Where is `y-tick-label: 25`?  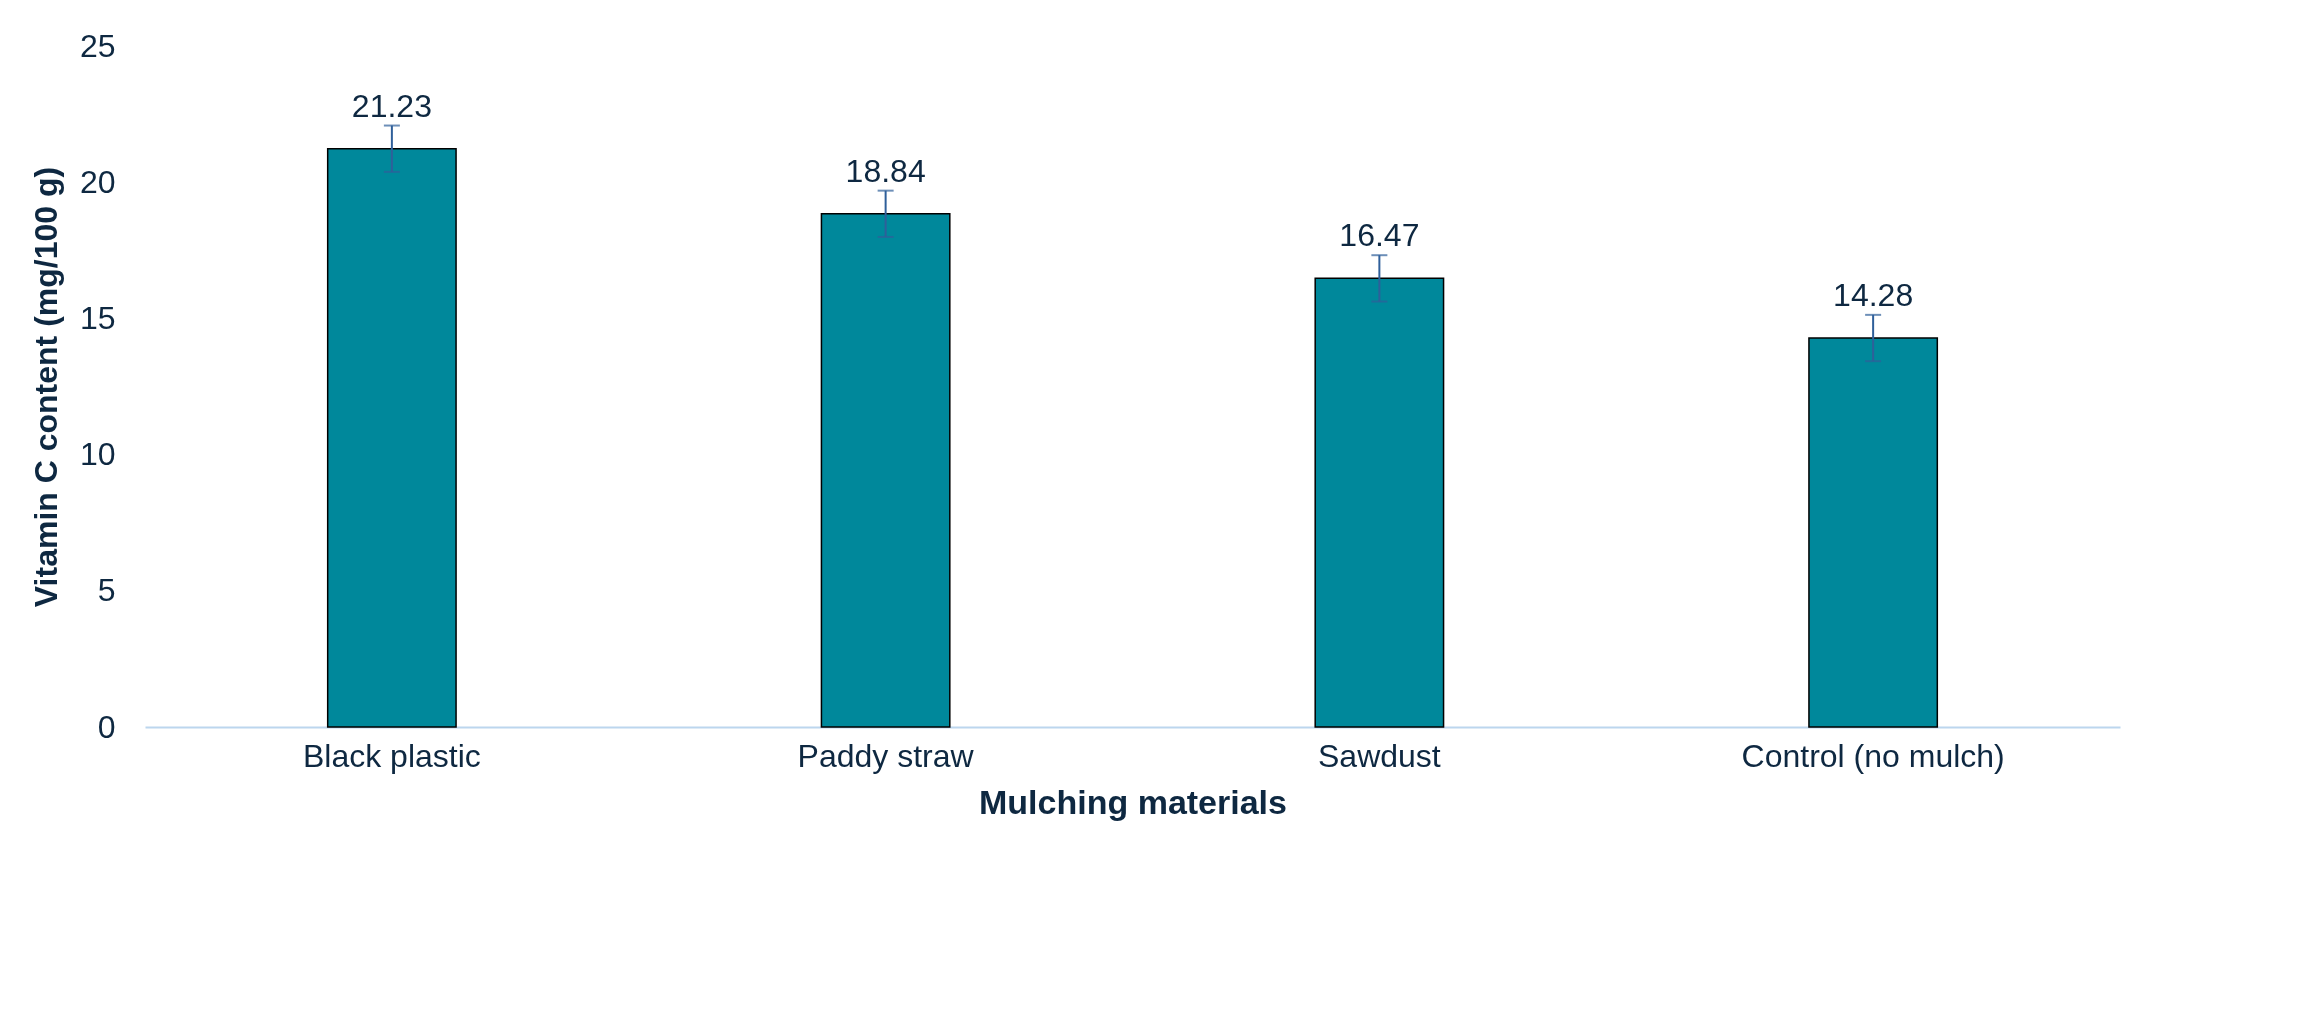 y-tick-label: 25 is located at coordinates (97, 45).